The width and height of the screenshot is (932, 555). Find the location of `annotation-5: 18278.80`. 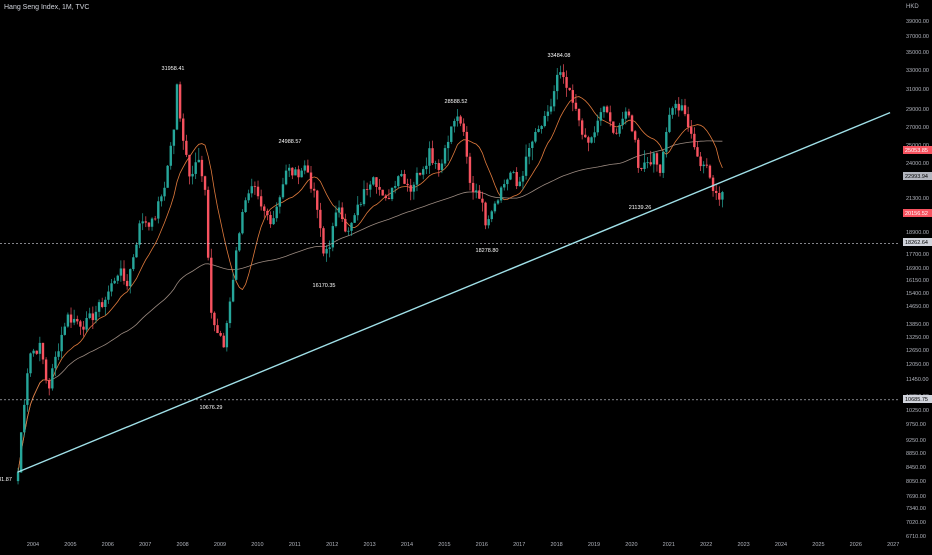

annotation-5: 18278.80 is located at coordinates (487, 251).